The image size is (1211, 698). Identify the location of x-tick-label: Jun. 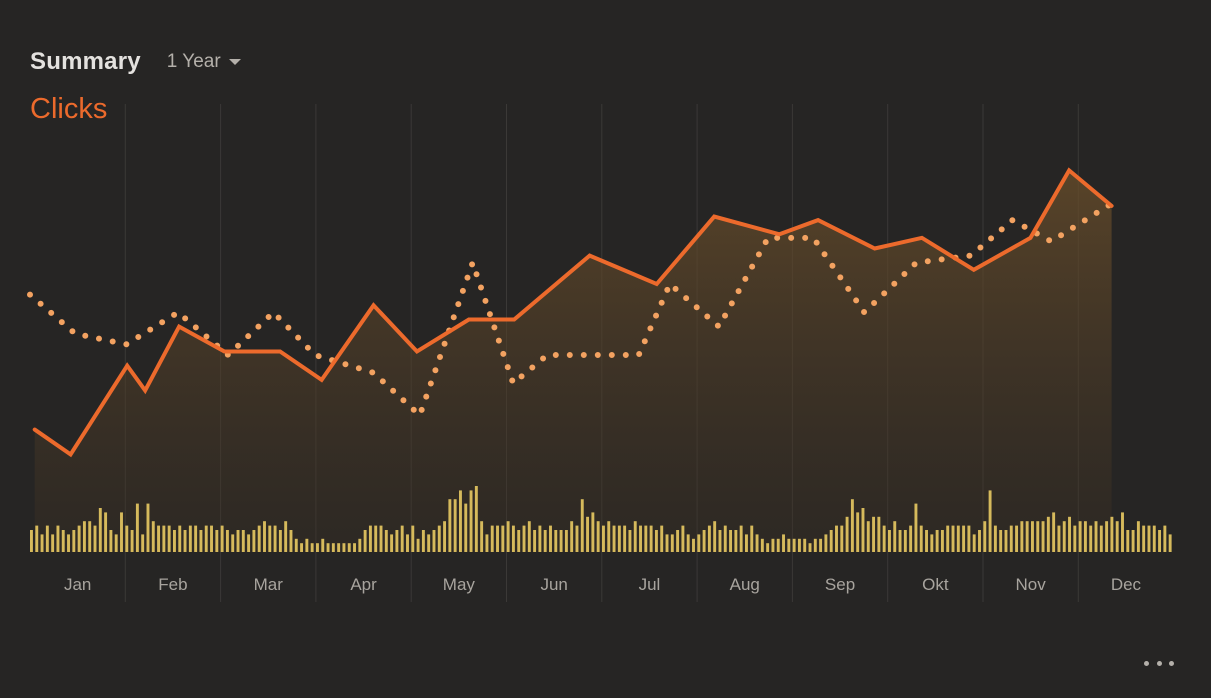
(553, 584).